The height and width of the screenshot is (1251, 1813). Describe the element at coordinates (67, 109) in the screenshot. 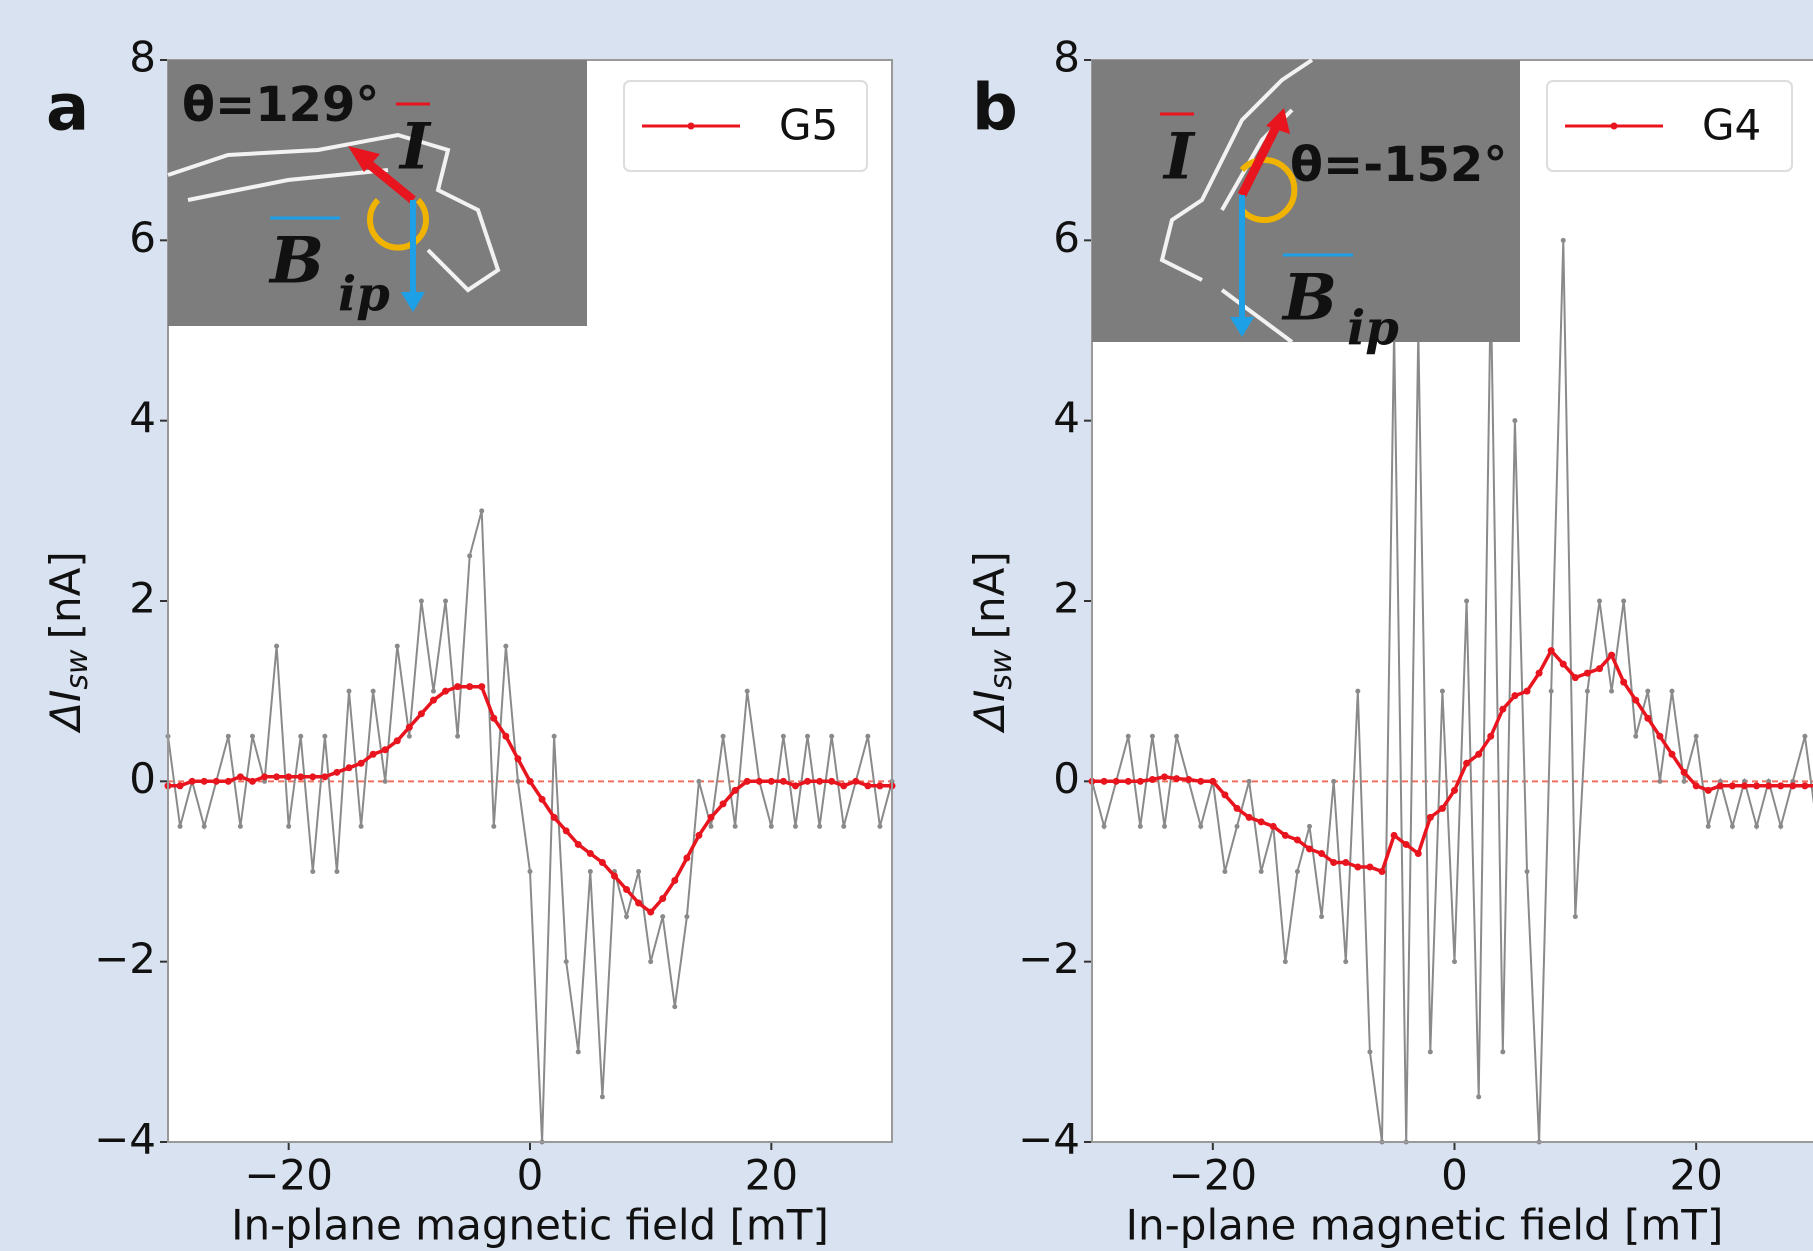

I see `panel-label: a` at that location.